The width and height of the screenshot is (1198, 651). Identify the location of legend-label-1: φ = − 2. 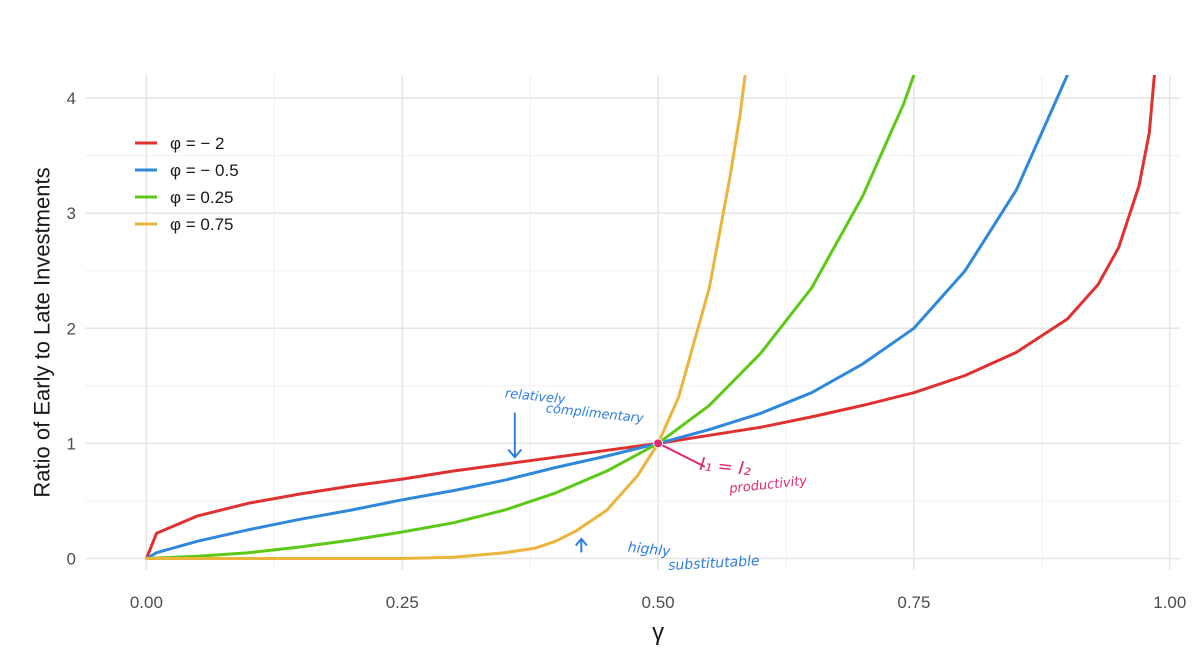
(197, 143).